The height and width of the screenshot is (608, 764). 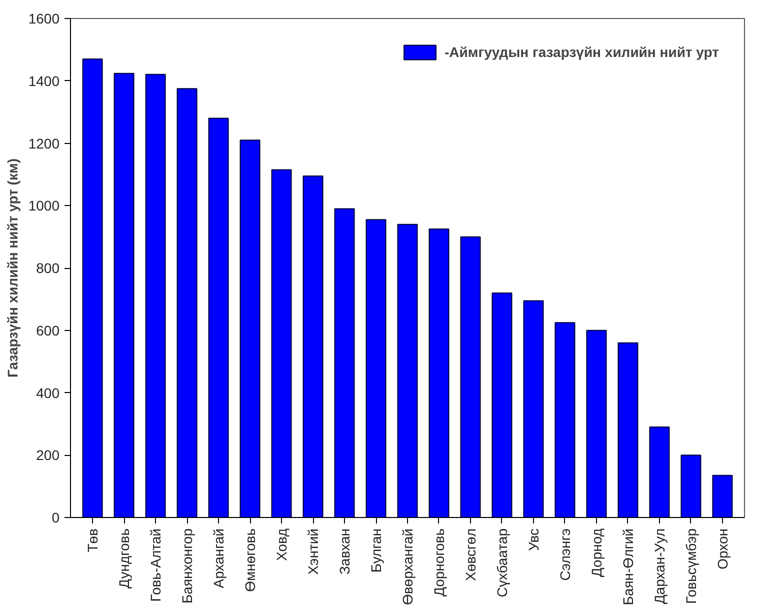 What do you see at coordinates (376, 550) in the screenshot?
I see `x-tick-label: Булган` at bounding box center [376, 550].